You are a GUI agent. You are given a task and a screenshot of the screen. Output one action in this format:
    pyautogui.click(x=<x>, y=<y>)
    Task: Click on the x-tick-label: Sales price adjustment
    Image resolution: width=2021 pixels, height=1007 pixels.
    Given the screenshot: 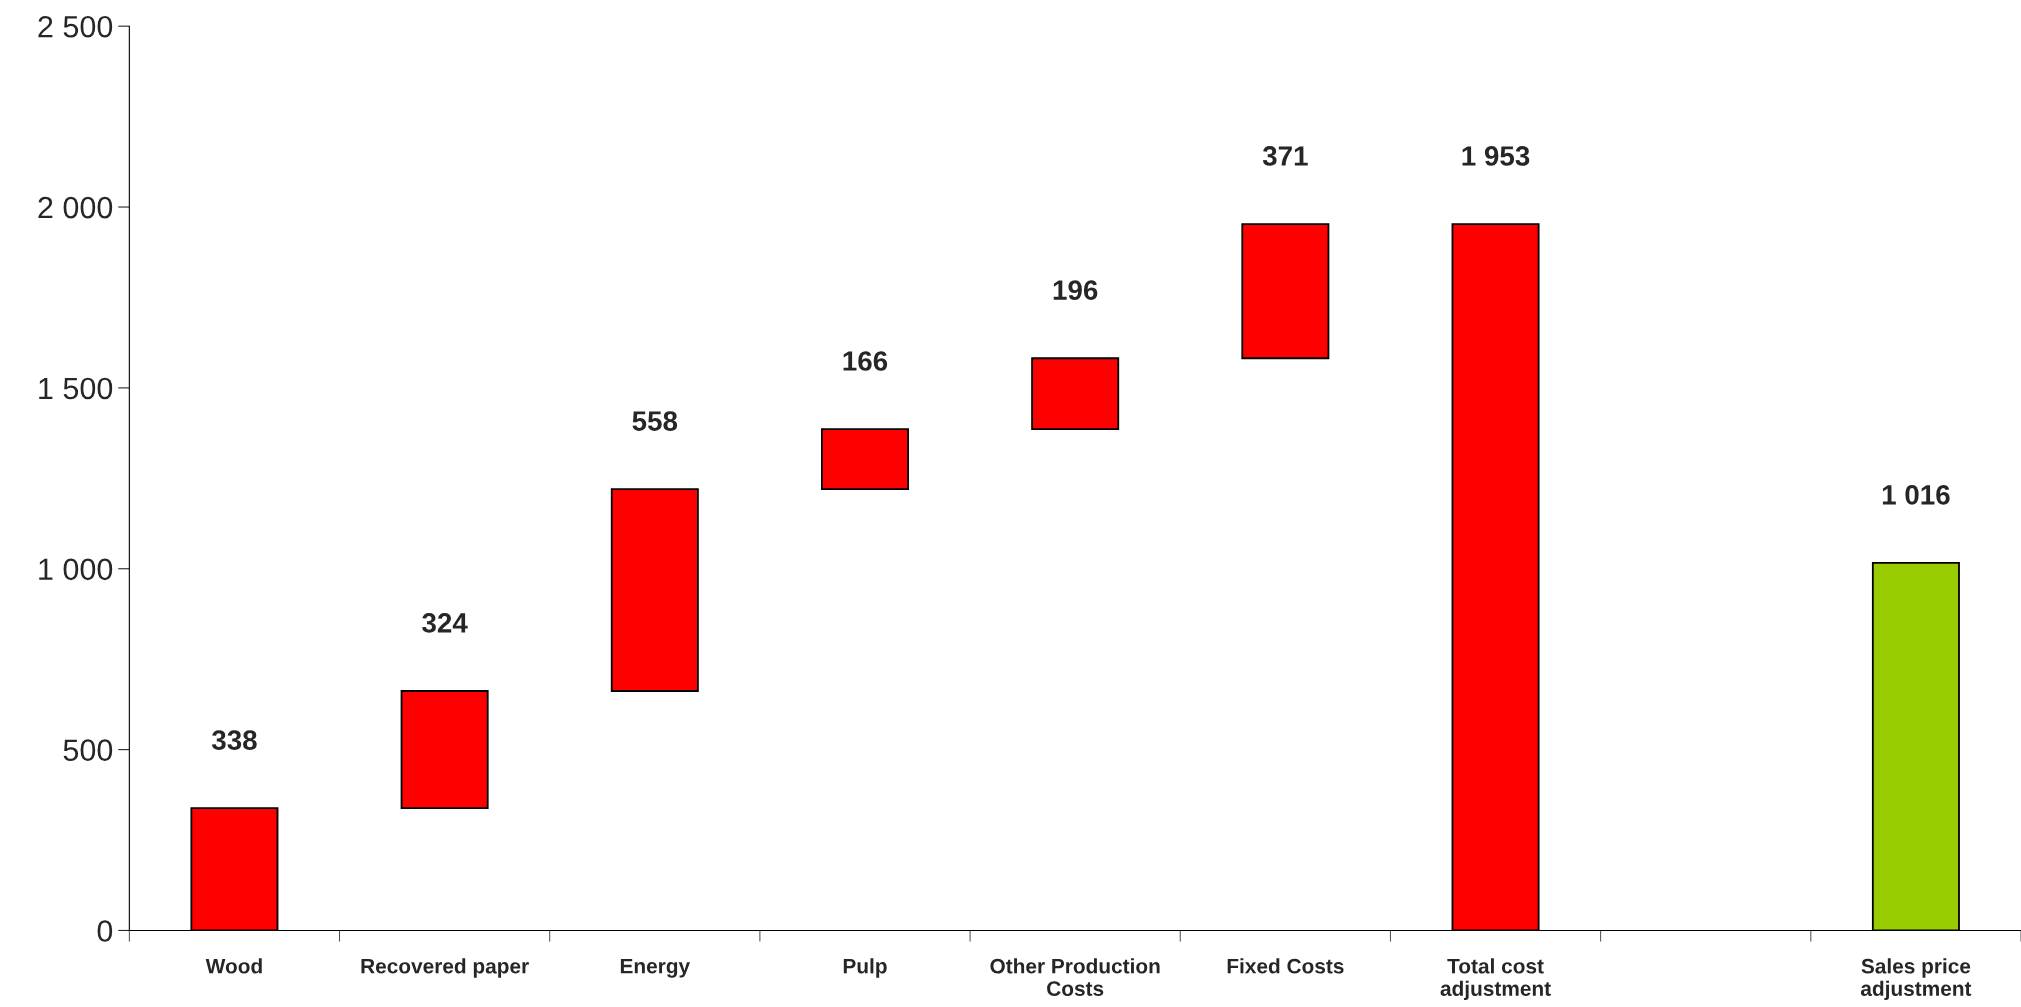 What is the action you would take?
    pyautogui.click(x=1916, y=979)
    